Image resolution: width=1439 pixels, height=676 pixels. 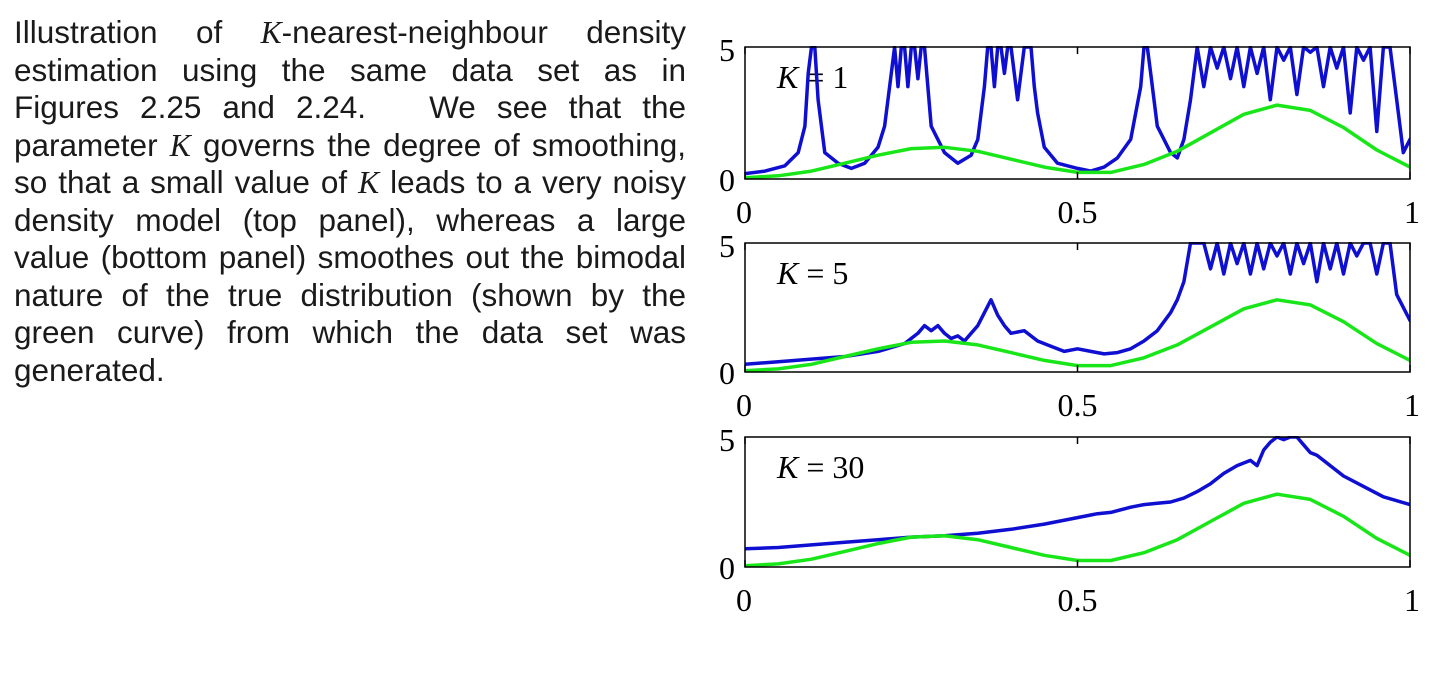 What do you see at coordinates (812, 77) in the screenshot?
I see `panel-label: K = 1` at bounding box center [812, 77].